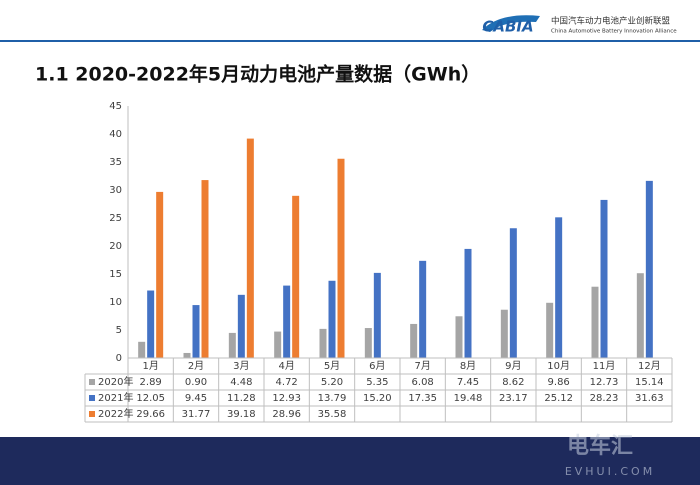  Describe the element at coordinates (196, 382) in the screenshot. I see `table-value: 0.90` at that location.